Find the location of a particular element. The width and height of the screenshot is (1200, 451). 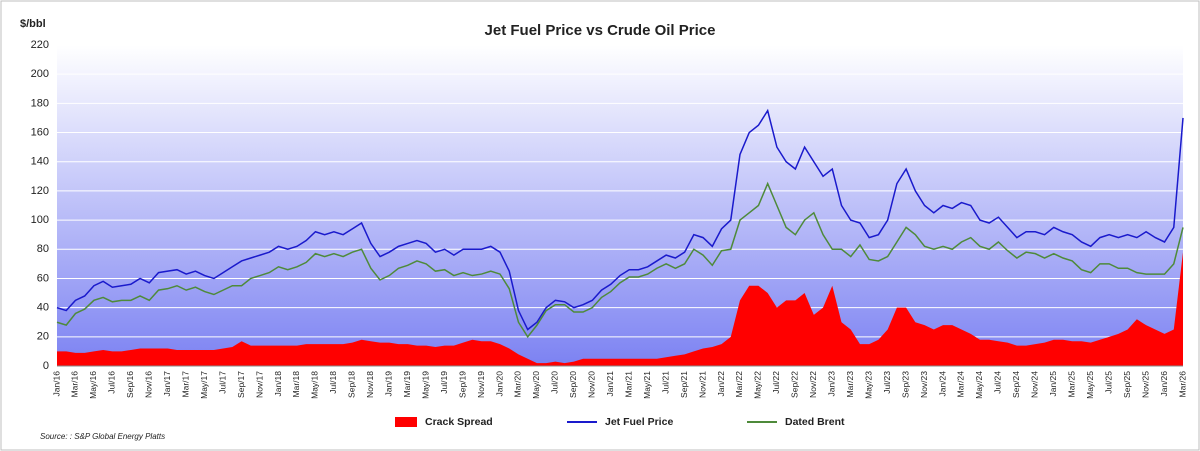

x-tick-label: Jul/17 is located at coordinates (222, 382).